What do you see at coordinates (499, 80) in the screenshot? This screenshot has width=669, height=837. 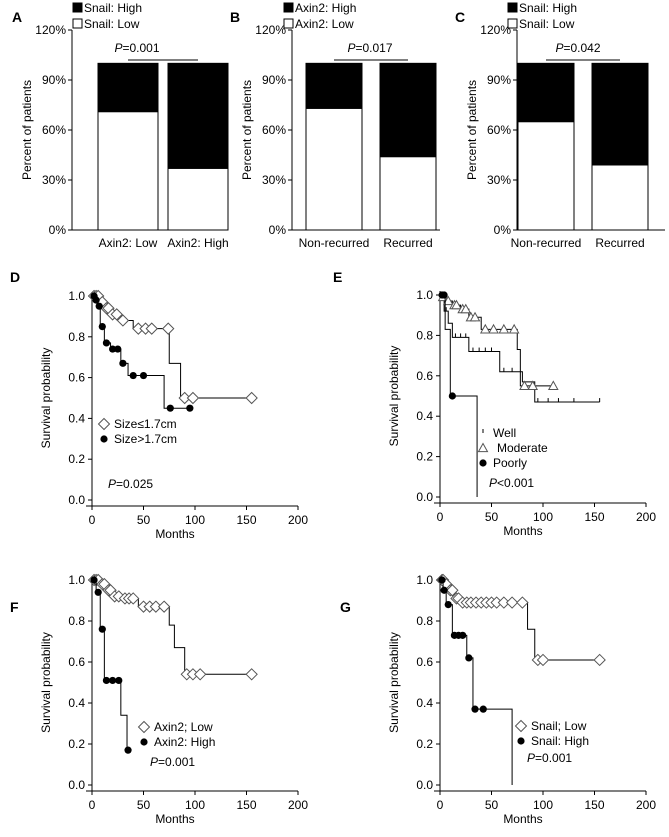 I see `y-tick-label: 90%` at bounding box center [499, 80].